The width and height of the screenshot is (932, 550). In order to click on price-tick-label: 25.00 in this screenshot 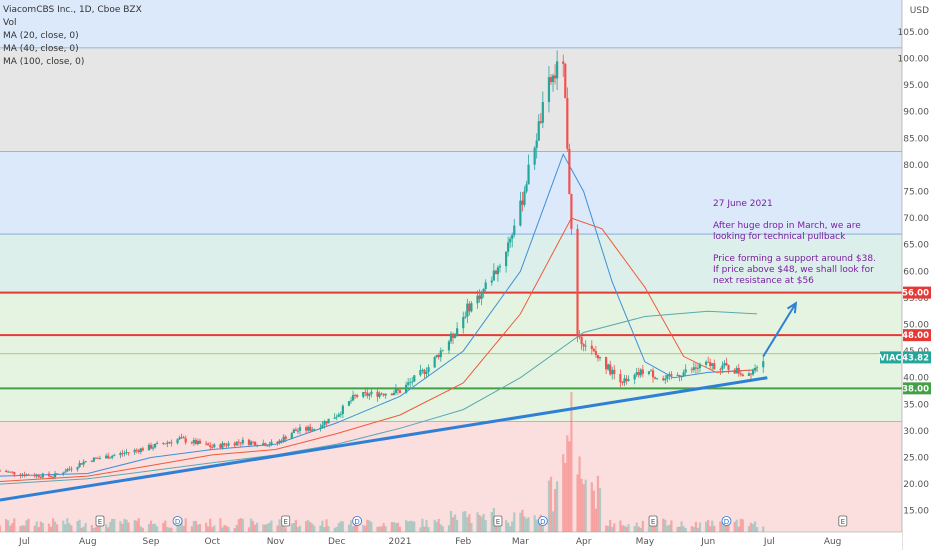, I will do `click(916, 459)`.